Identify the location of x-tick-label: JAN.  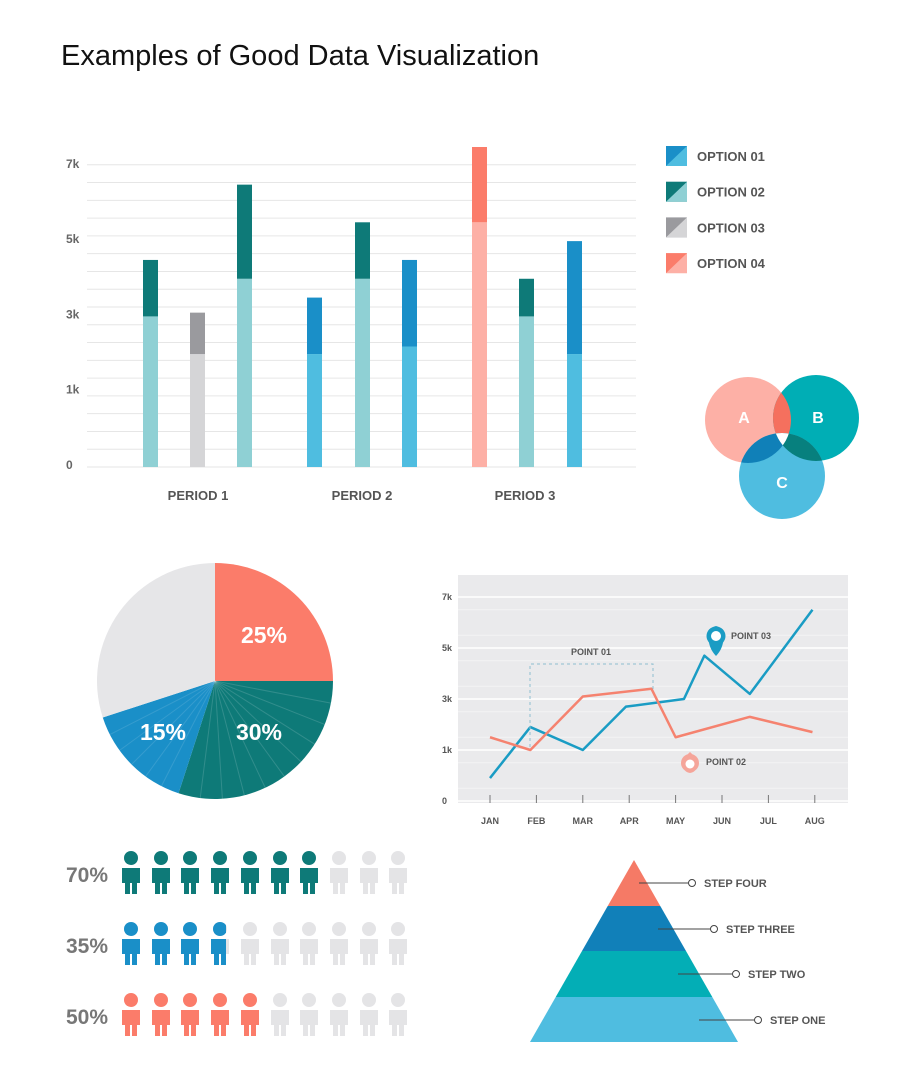
(490, 821).